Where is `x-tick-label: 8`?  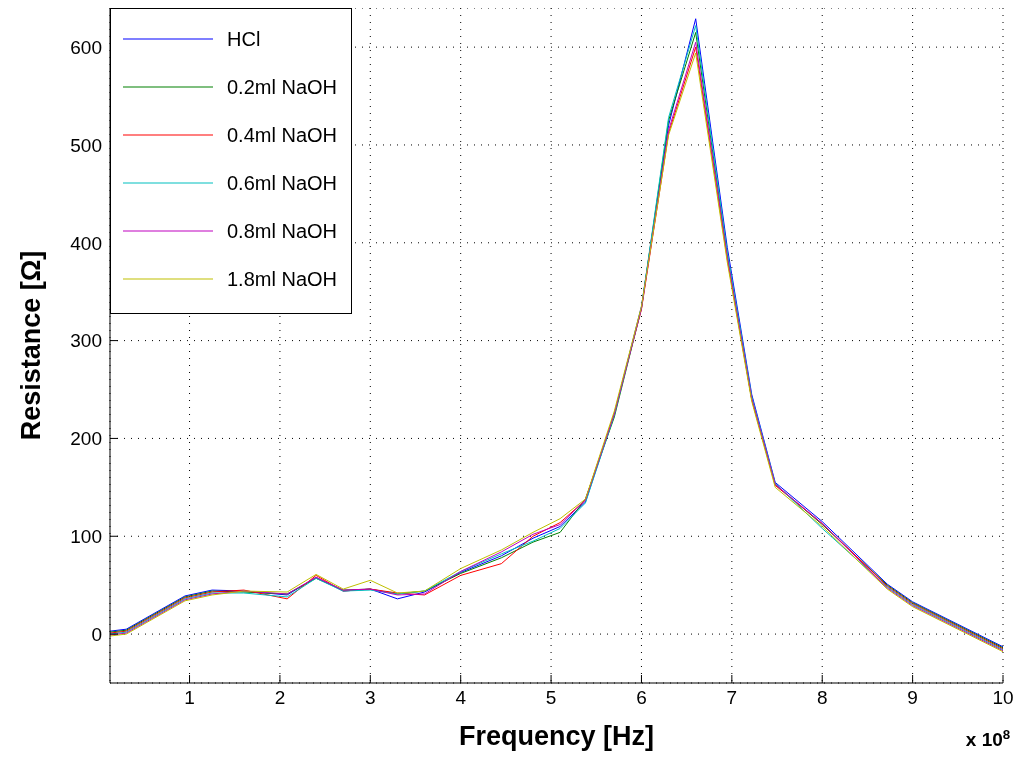 x-tick-label: 8 is located at coordinates (822, 698).